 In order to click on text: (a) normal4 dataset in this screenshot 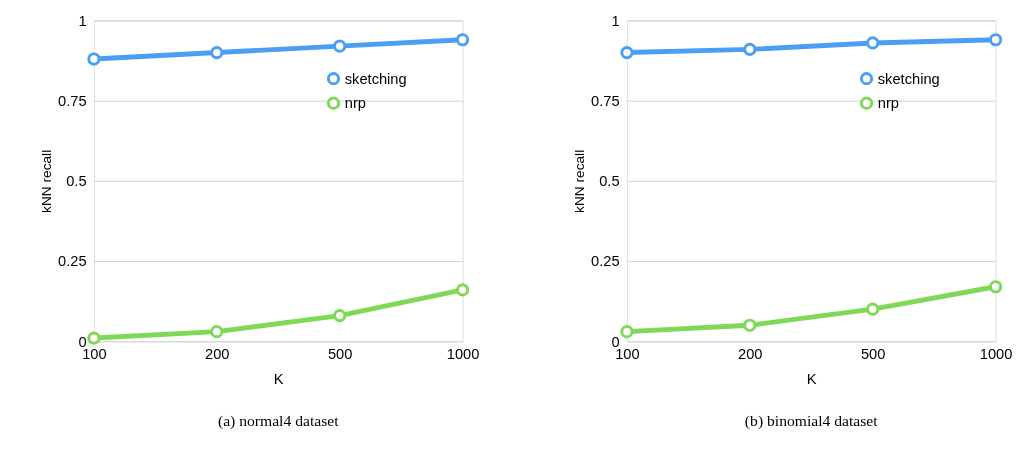, I will do `click(278, 421)`.